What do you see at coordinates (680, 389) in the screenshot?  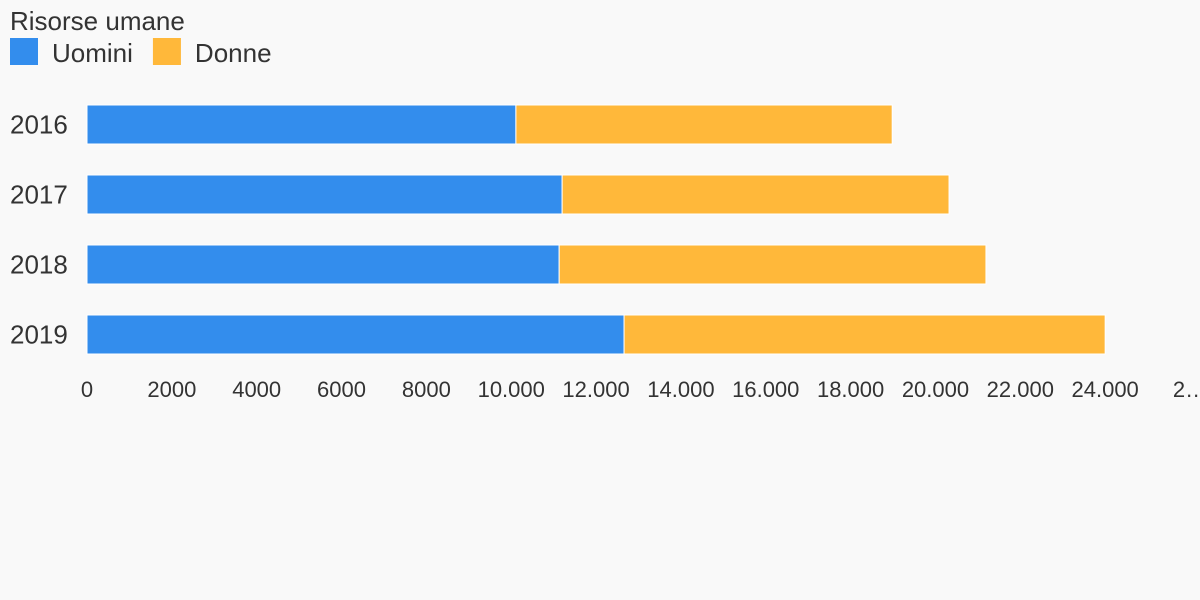 I see `x-tick-label: 14.000` at bounding box center [680, 389].